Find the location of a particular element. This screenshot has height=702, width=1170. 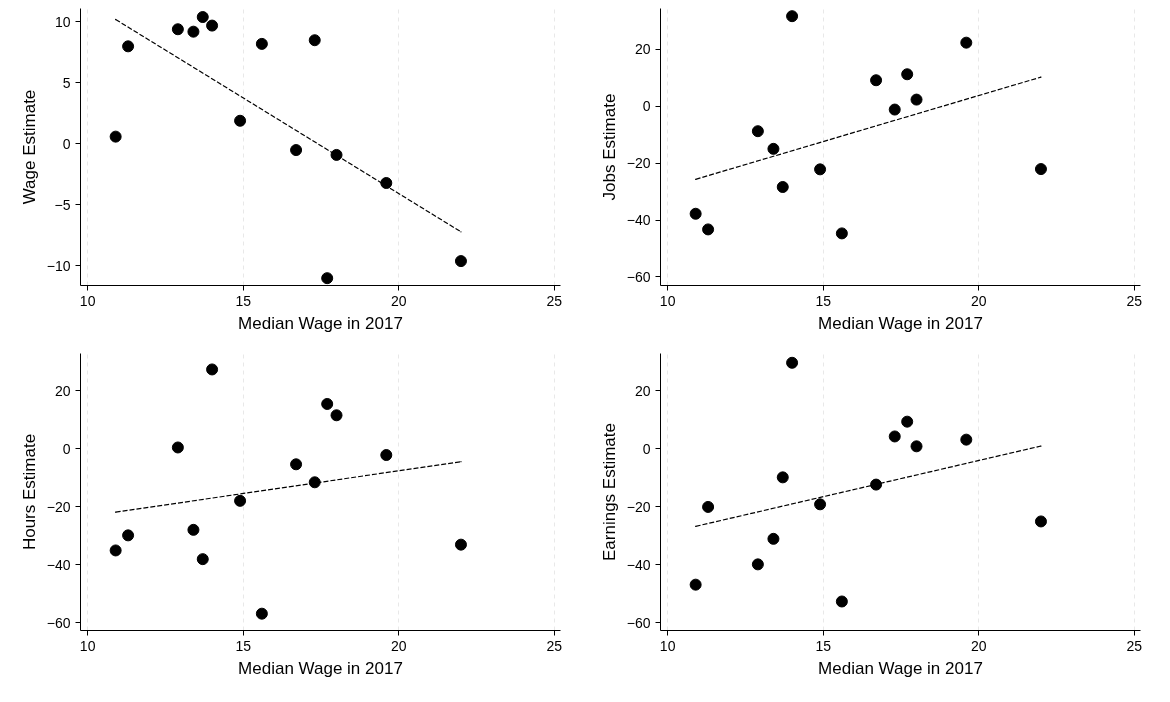

y-tick-label: 10 is located at coordinates (62, 21).